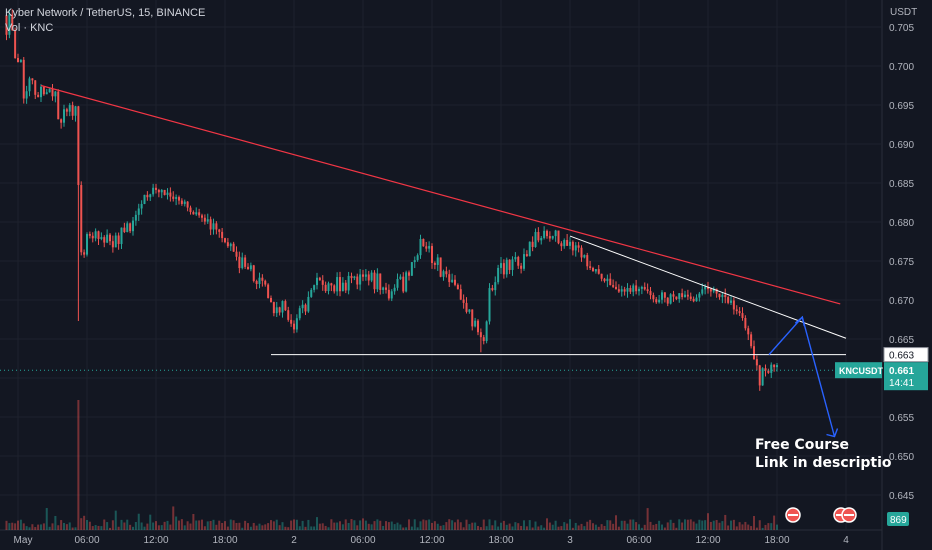 This screenshot has width=932, height=550. What do you see at coordinates (901, 457) in the screenshot?
I see `y-tick-label: 0.650` at bounding box center [901, 457].